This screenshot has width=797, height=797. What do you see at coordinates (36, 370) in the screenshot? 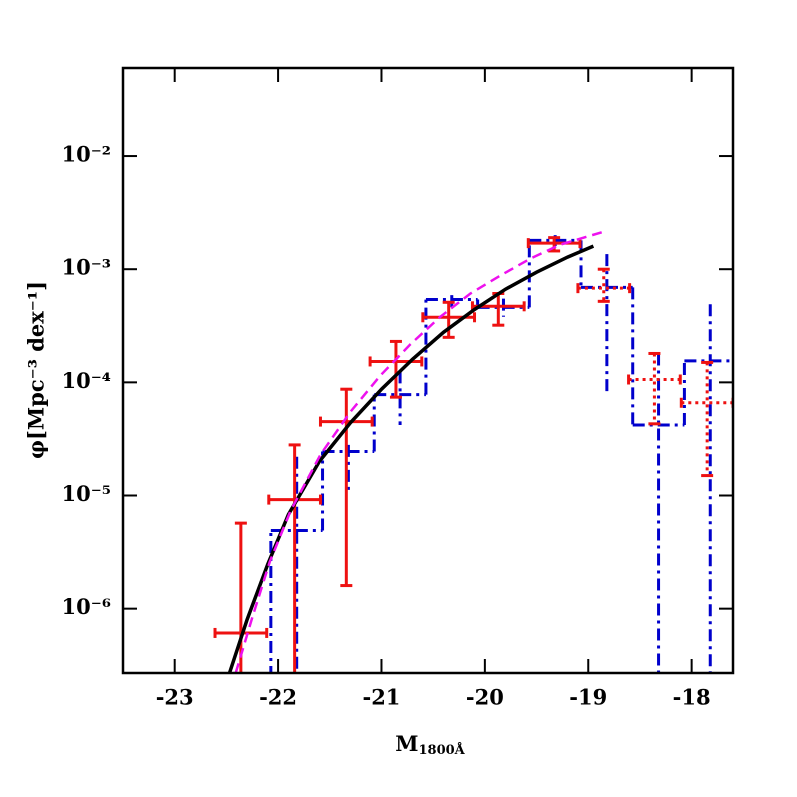
I see `y-axis-label: φ[Mpc⁻³ dex⁻¹]` at bounding box center [36, 370].